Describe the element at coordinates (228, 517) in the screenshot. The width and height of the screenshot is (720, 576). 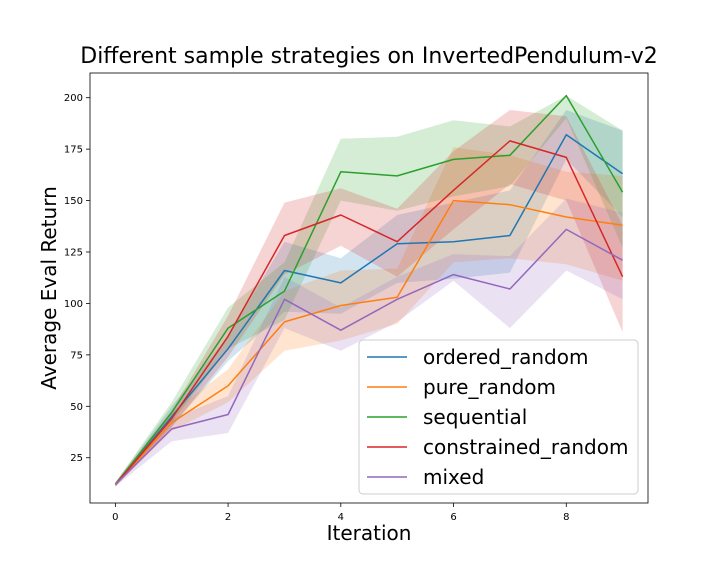
I see `x-tick-label: 2` at that location.